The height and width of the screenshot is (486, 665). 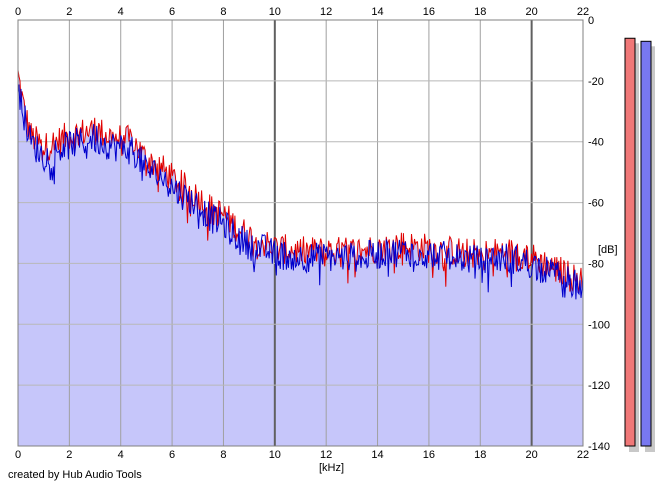 I want to click on x-tick-label-bottom: 18, so click(x=480, y=455).